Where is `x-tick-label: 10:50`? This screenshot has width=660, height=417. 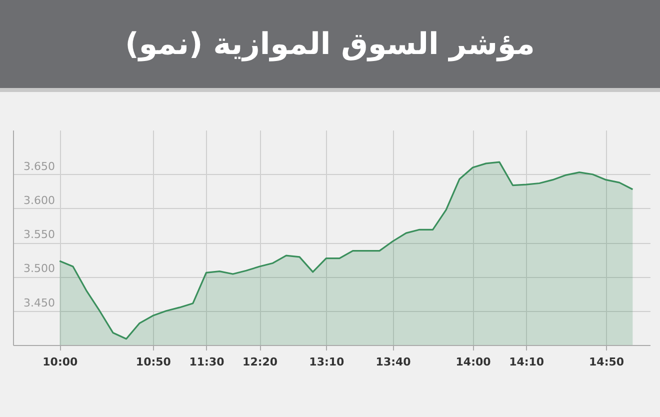 x-tick-label: 10:50 is located at coordinates (154, 362).